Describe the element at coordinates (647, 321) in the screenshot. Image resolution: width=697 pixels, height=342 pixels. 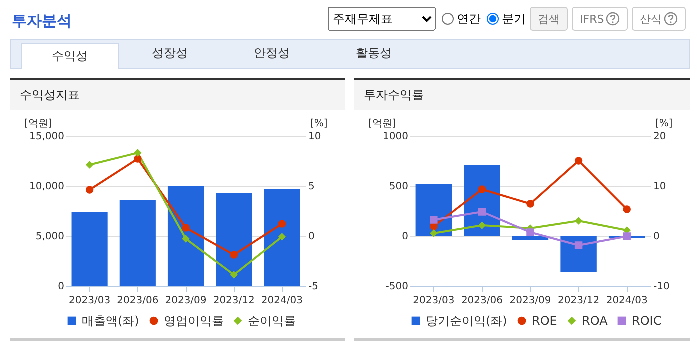
I see `legend-label: ROIC` at that location.